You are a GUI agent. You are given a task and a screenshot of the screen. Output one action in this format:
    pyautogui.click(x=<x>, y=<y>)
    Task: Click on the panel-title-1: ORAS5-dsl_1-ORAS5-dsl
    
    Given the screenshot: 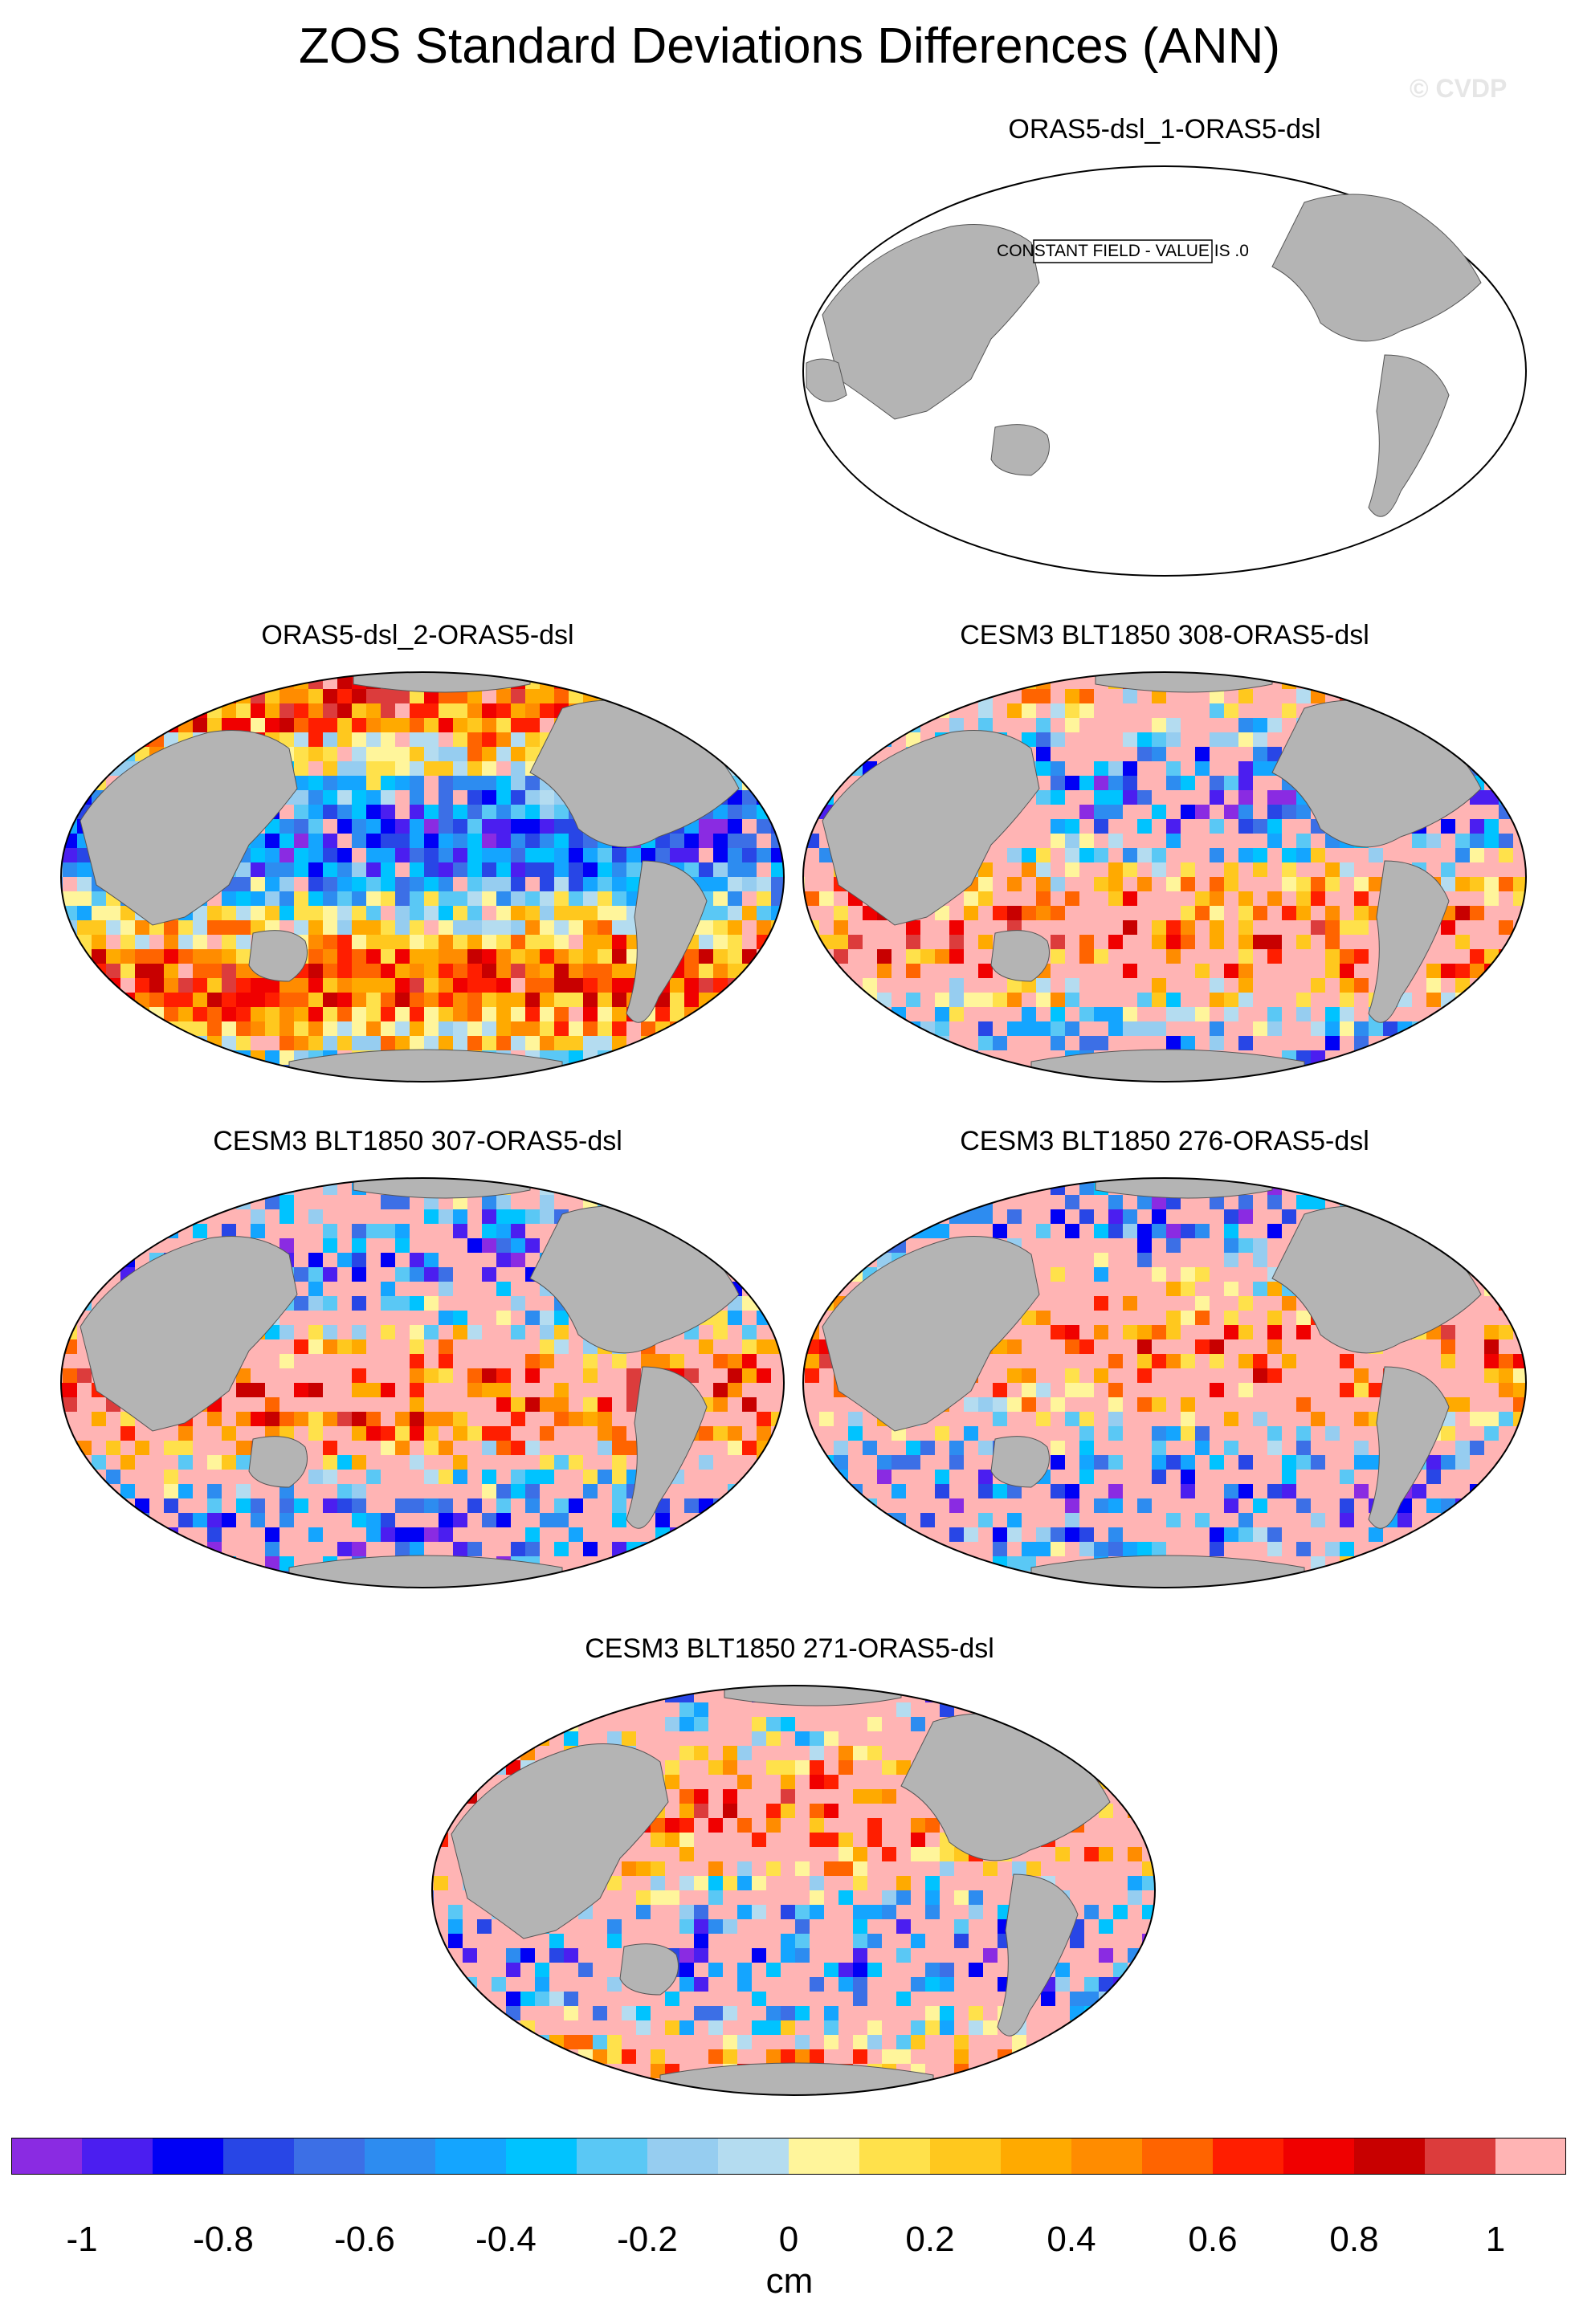 What is the action you would take?
    pyautogui.click(x=1164, y=129)
    